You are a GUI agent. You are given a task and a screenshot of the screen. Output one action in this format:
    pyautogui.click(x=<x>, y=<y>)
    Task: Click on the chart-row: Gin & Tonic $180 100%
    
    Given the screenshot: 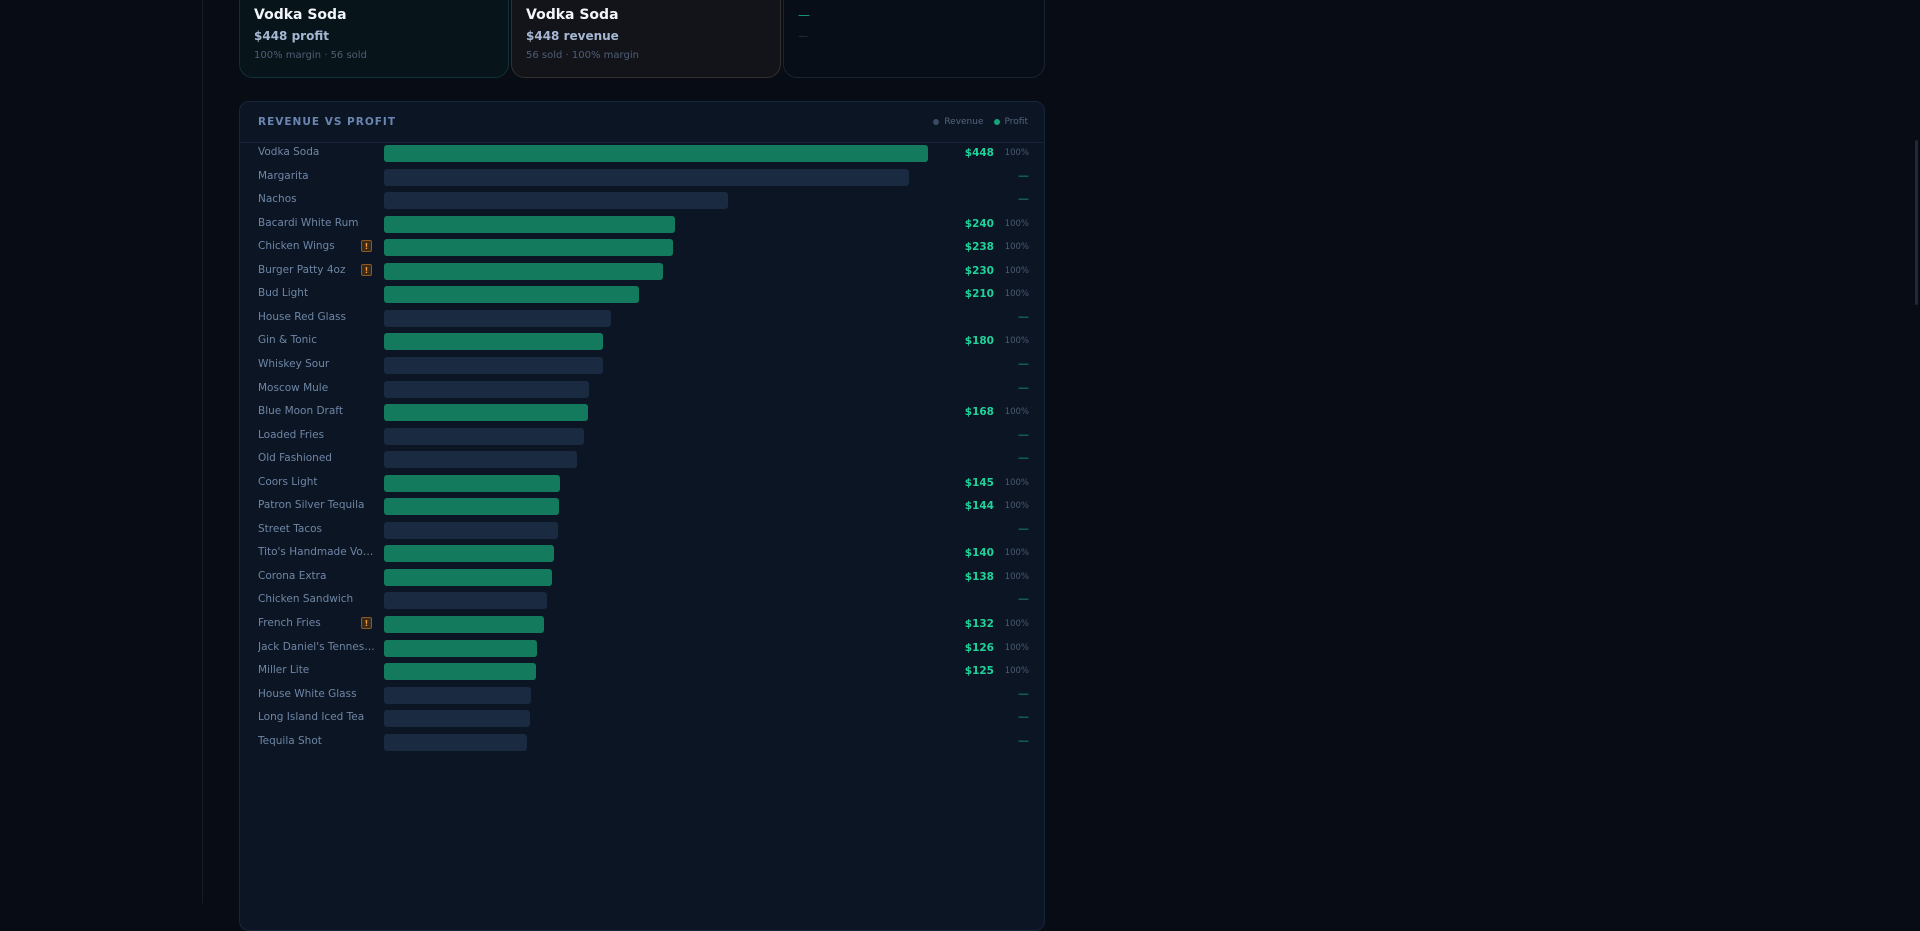 What is the action you would take?
    pyautogui.click(x=643, y=341)
    